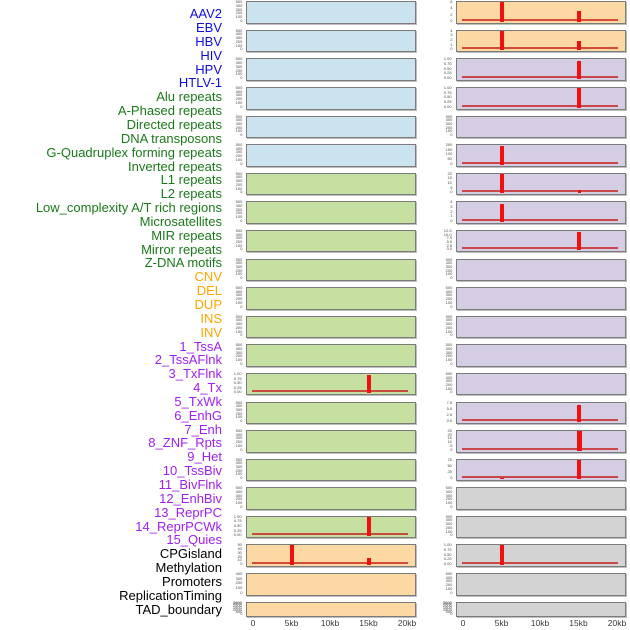 The height and width of the screenshot is (630, 630). What do you see at coordinates (171, 138) in the screenshot?
I see `feature-label-dna-transposons: DNA transposons` at bounding box center [171, 138].